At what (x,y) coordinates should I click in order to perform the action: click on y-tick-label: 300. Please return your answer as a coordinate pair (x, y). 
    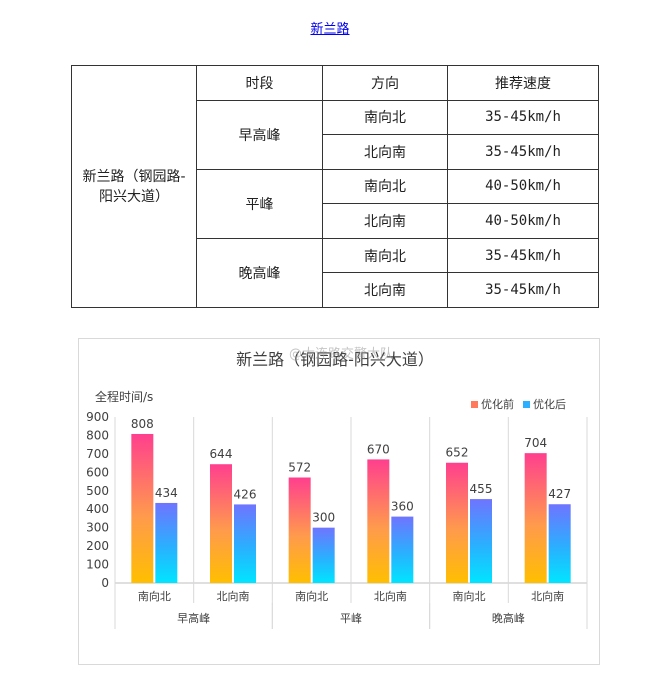
    Looking at the image, I should click on (97, 528).